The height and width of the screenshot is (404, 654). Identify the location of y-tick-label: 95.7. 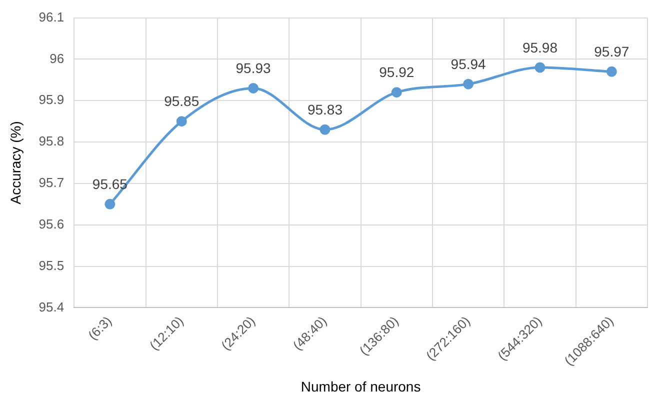
(51, 182).